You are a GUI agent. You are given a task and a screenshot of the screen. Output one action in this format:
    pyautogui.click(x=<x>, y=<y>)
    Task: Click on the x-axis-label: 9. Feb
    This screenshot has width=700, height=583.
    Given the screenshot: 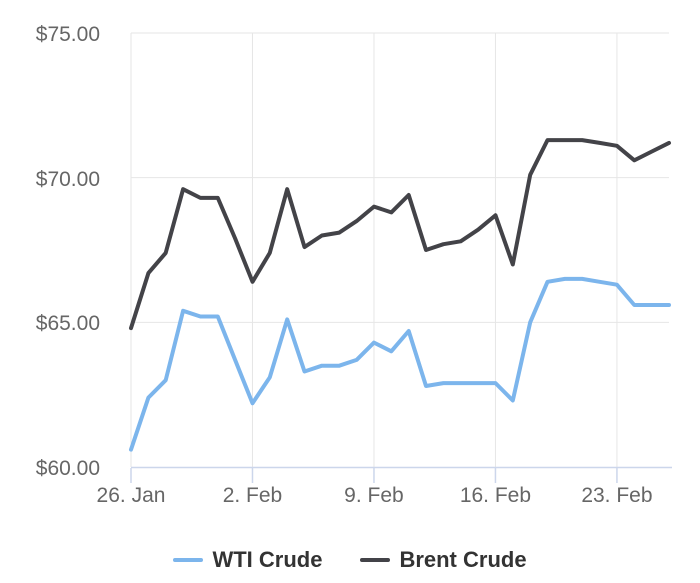 What is the action you would take?
    pyautogui.click(x=374, y=495)
    